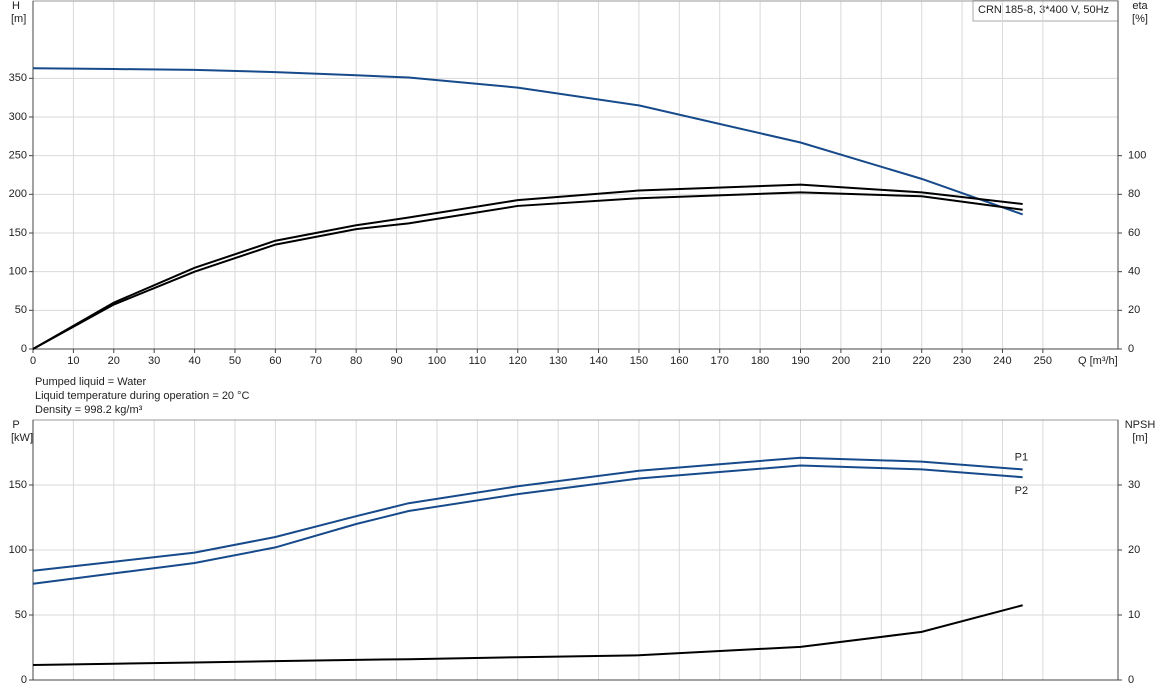 The width and height of the screenshot is (1162, 700). I want to click on x-tick-label: 150, so click(639, 361).